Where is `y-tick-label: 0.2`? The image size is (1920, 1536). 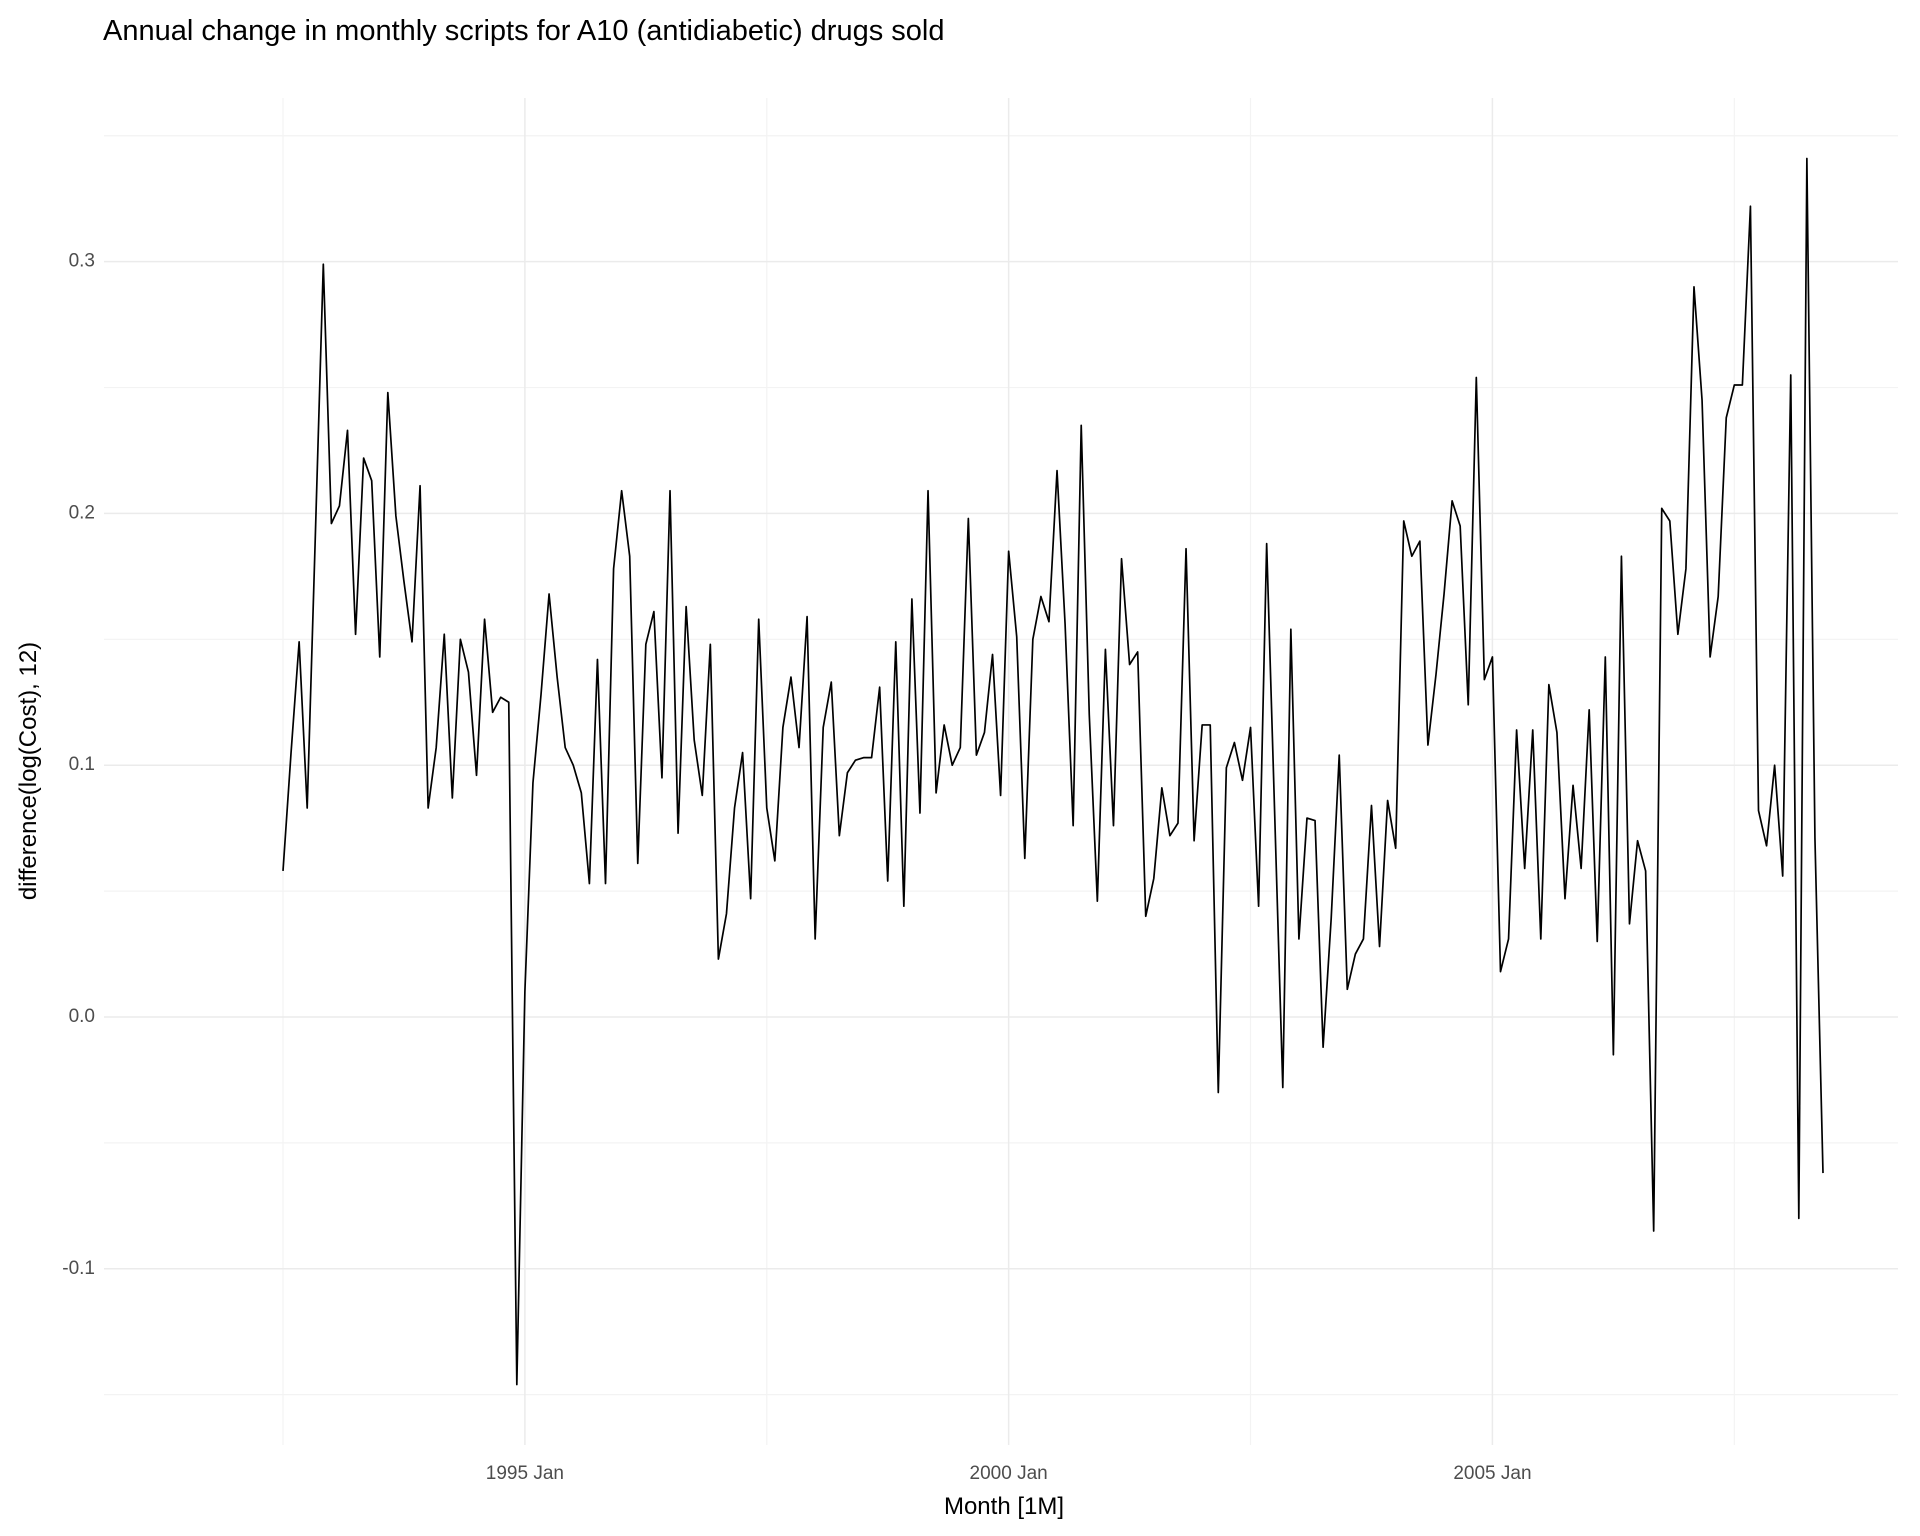
y-tick-label: 0.2 is located at coordinates (82, 512).